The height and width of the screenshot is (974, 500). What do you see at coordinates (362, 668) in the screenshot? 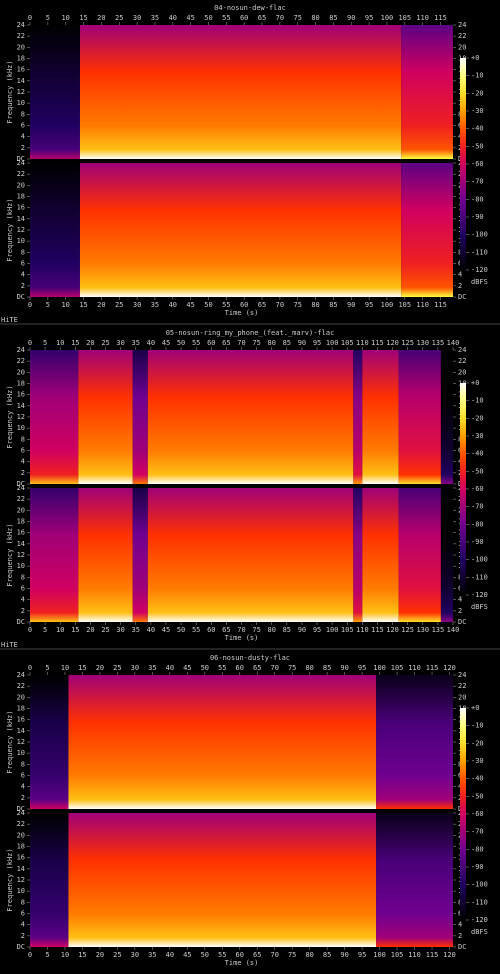
I see `x-tick-label: 95` at bounding box center [362, 668].